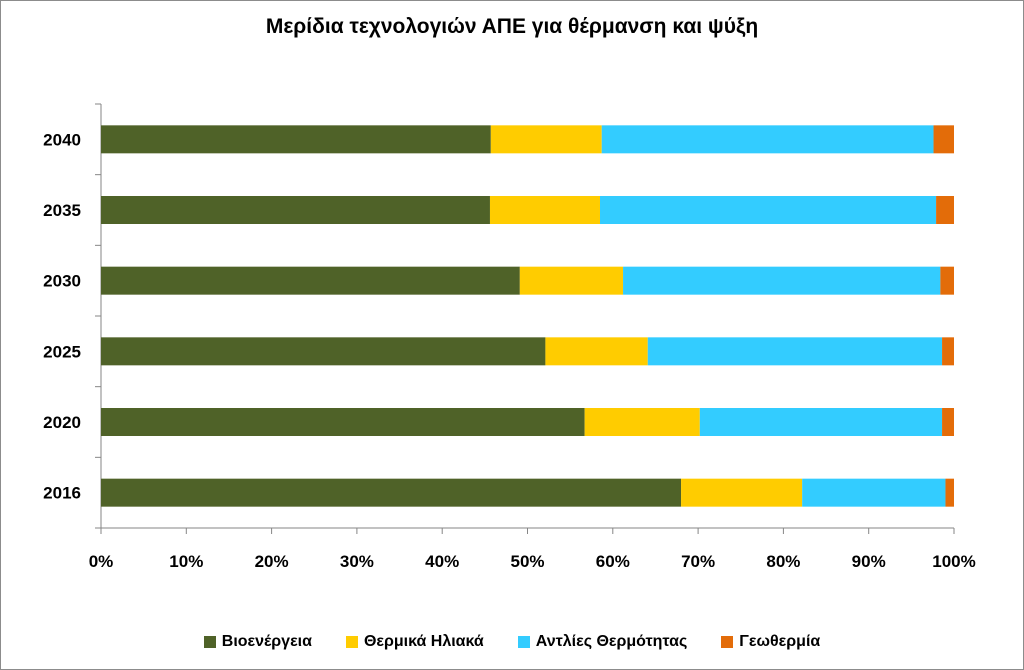 Image resolution: width=1024 pixels, height=670 pixels. Describe the element at coordinates (613, 561) in the screenshot. I see `x-tick-label: 60%` at that location.